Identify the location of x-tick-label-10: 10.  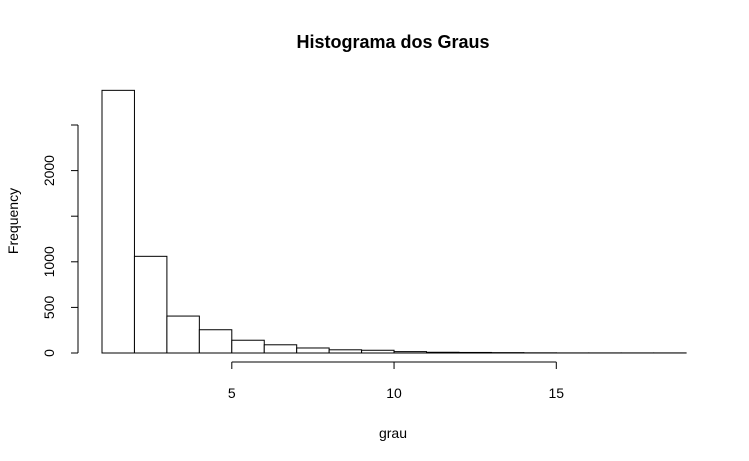
(394, 393).